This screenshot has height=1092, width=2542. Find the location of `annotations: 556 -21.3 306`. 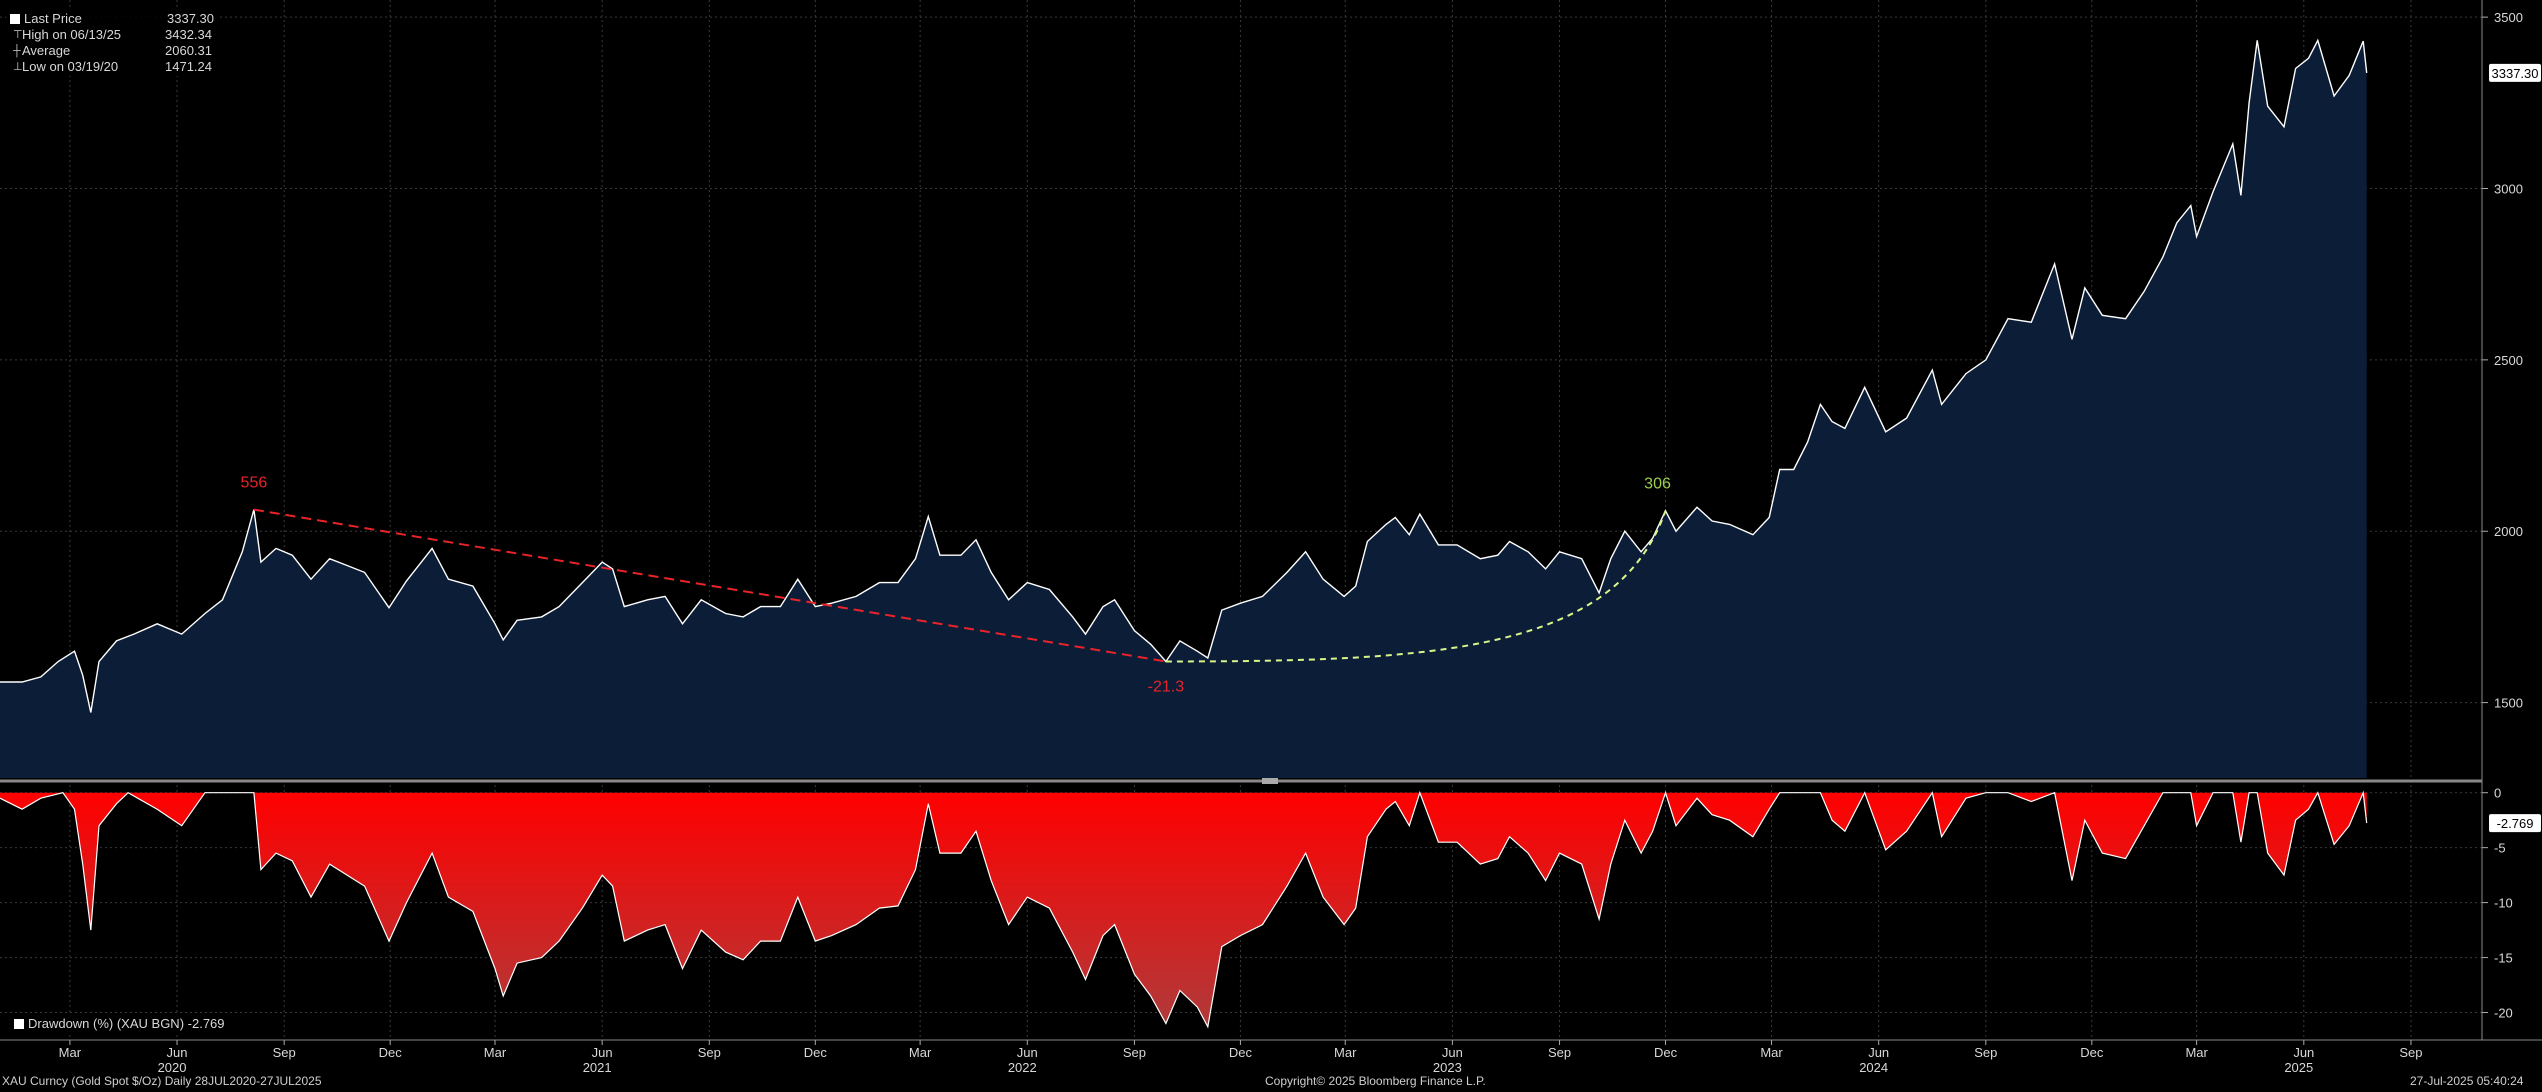

annotations: 556 -21.3 306 is located at coordinates (956, 585).